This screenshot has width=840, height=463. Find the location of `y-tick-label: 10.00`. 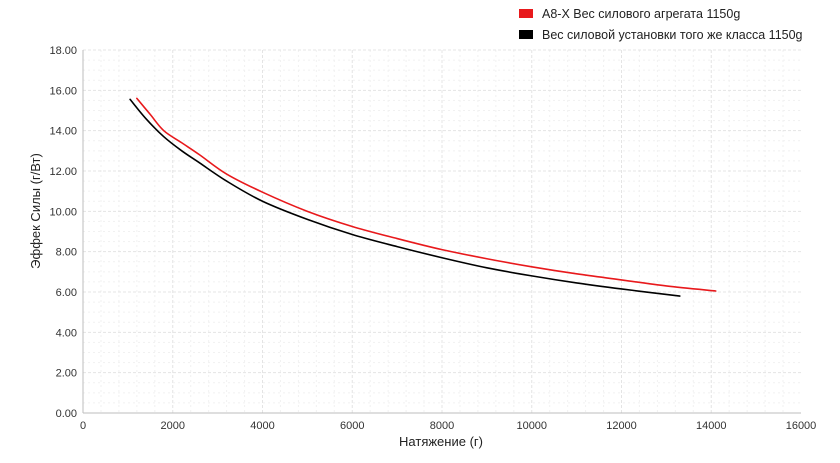

y-tick-label: 10.00 is located at coordinates (63, 212).